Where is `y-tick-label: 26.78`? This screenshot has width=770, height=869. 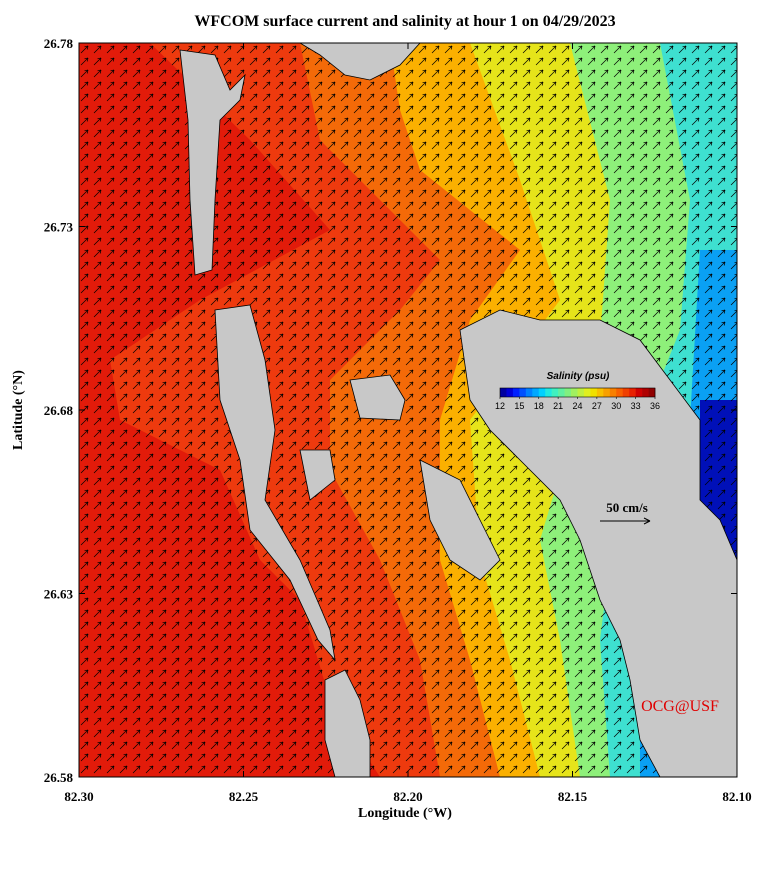 y-tick-label: 26.78 is located at coordinates (59, 43).